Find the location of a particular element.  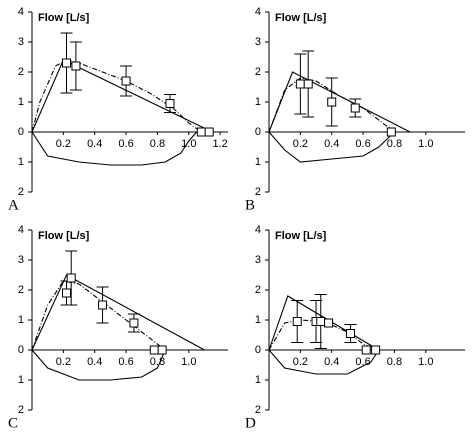

panel-label: C is located at coordinates (13, 423).